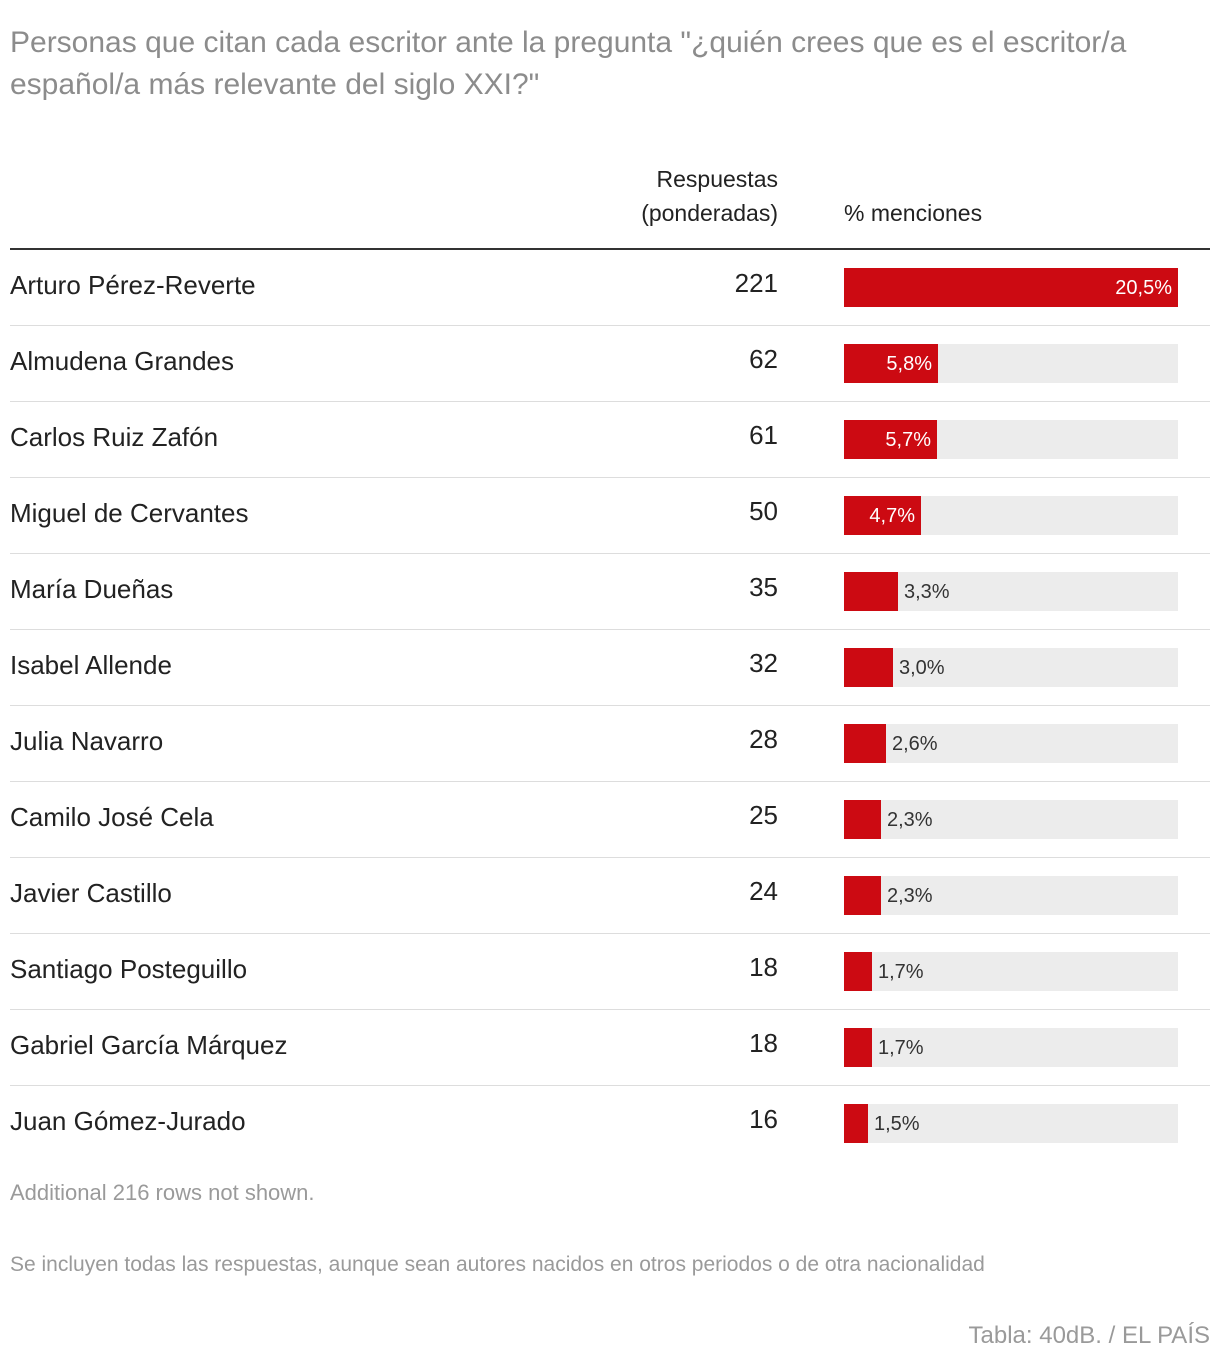  I want to click on bar-value-label: 2,6%, so click(915, 744).